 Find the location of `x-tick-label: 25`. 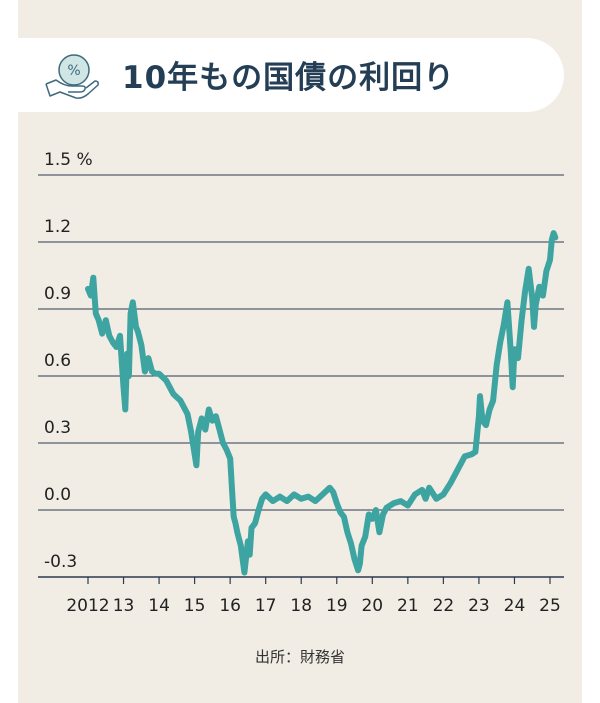

x-tick-label: 25 is located at coordinates (550, 606).